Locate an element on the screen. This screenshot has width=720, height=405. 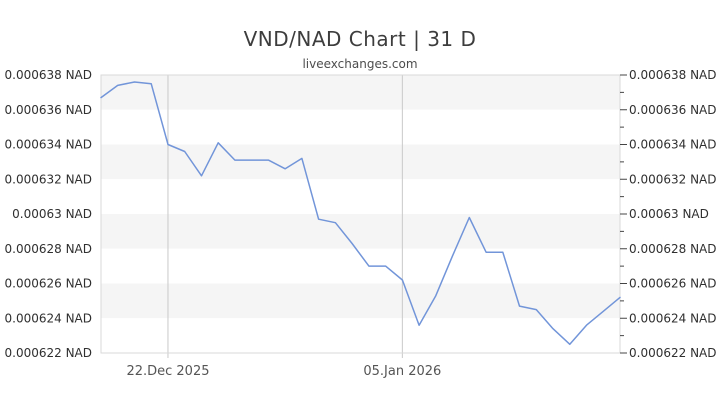
y-axis-label-left: 0.000638 NAD is located at coordinates (49, 75).